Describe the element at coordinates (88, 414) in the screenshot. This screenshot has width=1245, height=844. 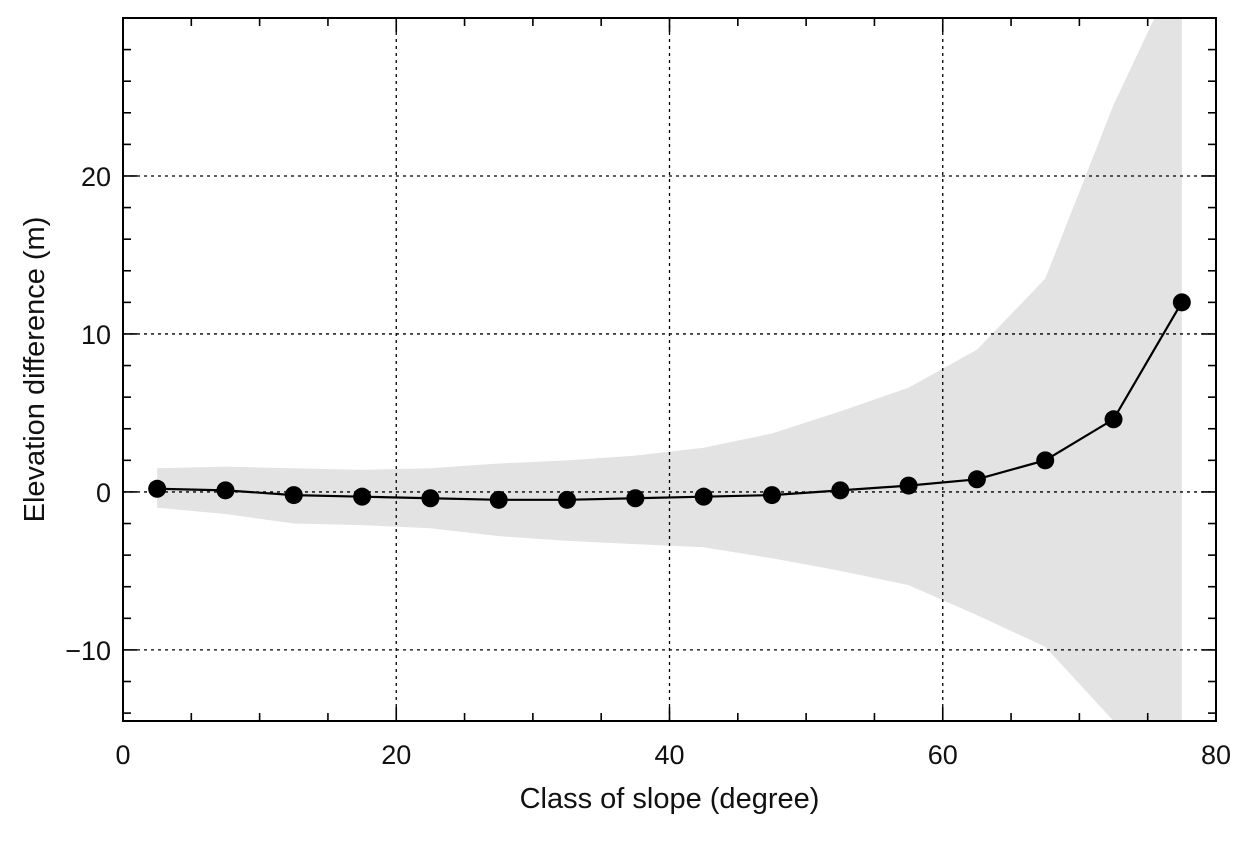
I see `y-tick-labels: −10 0 10 20` at that location.